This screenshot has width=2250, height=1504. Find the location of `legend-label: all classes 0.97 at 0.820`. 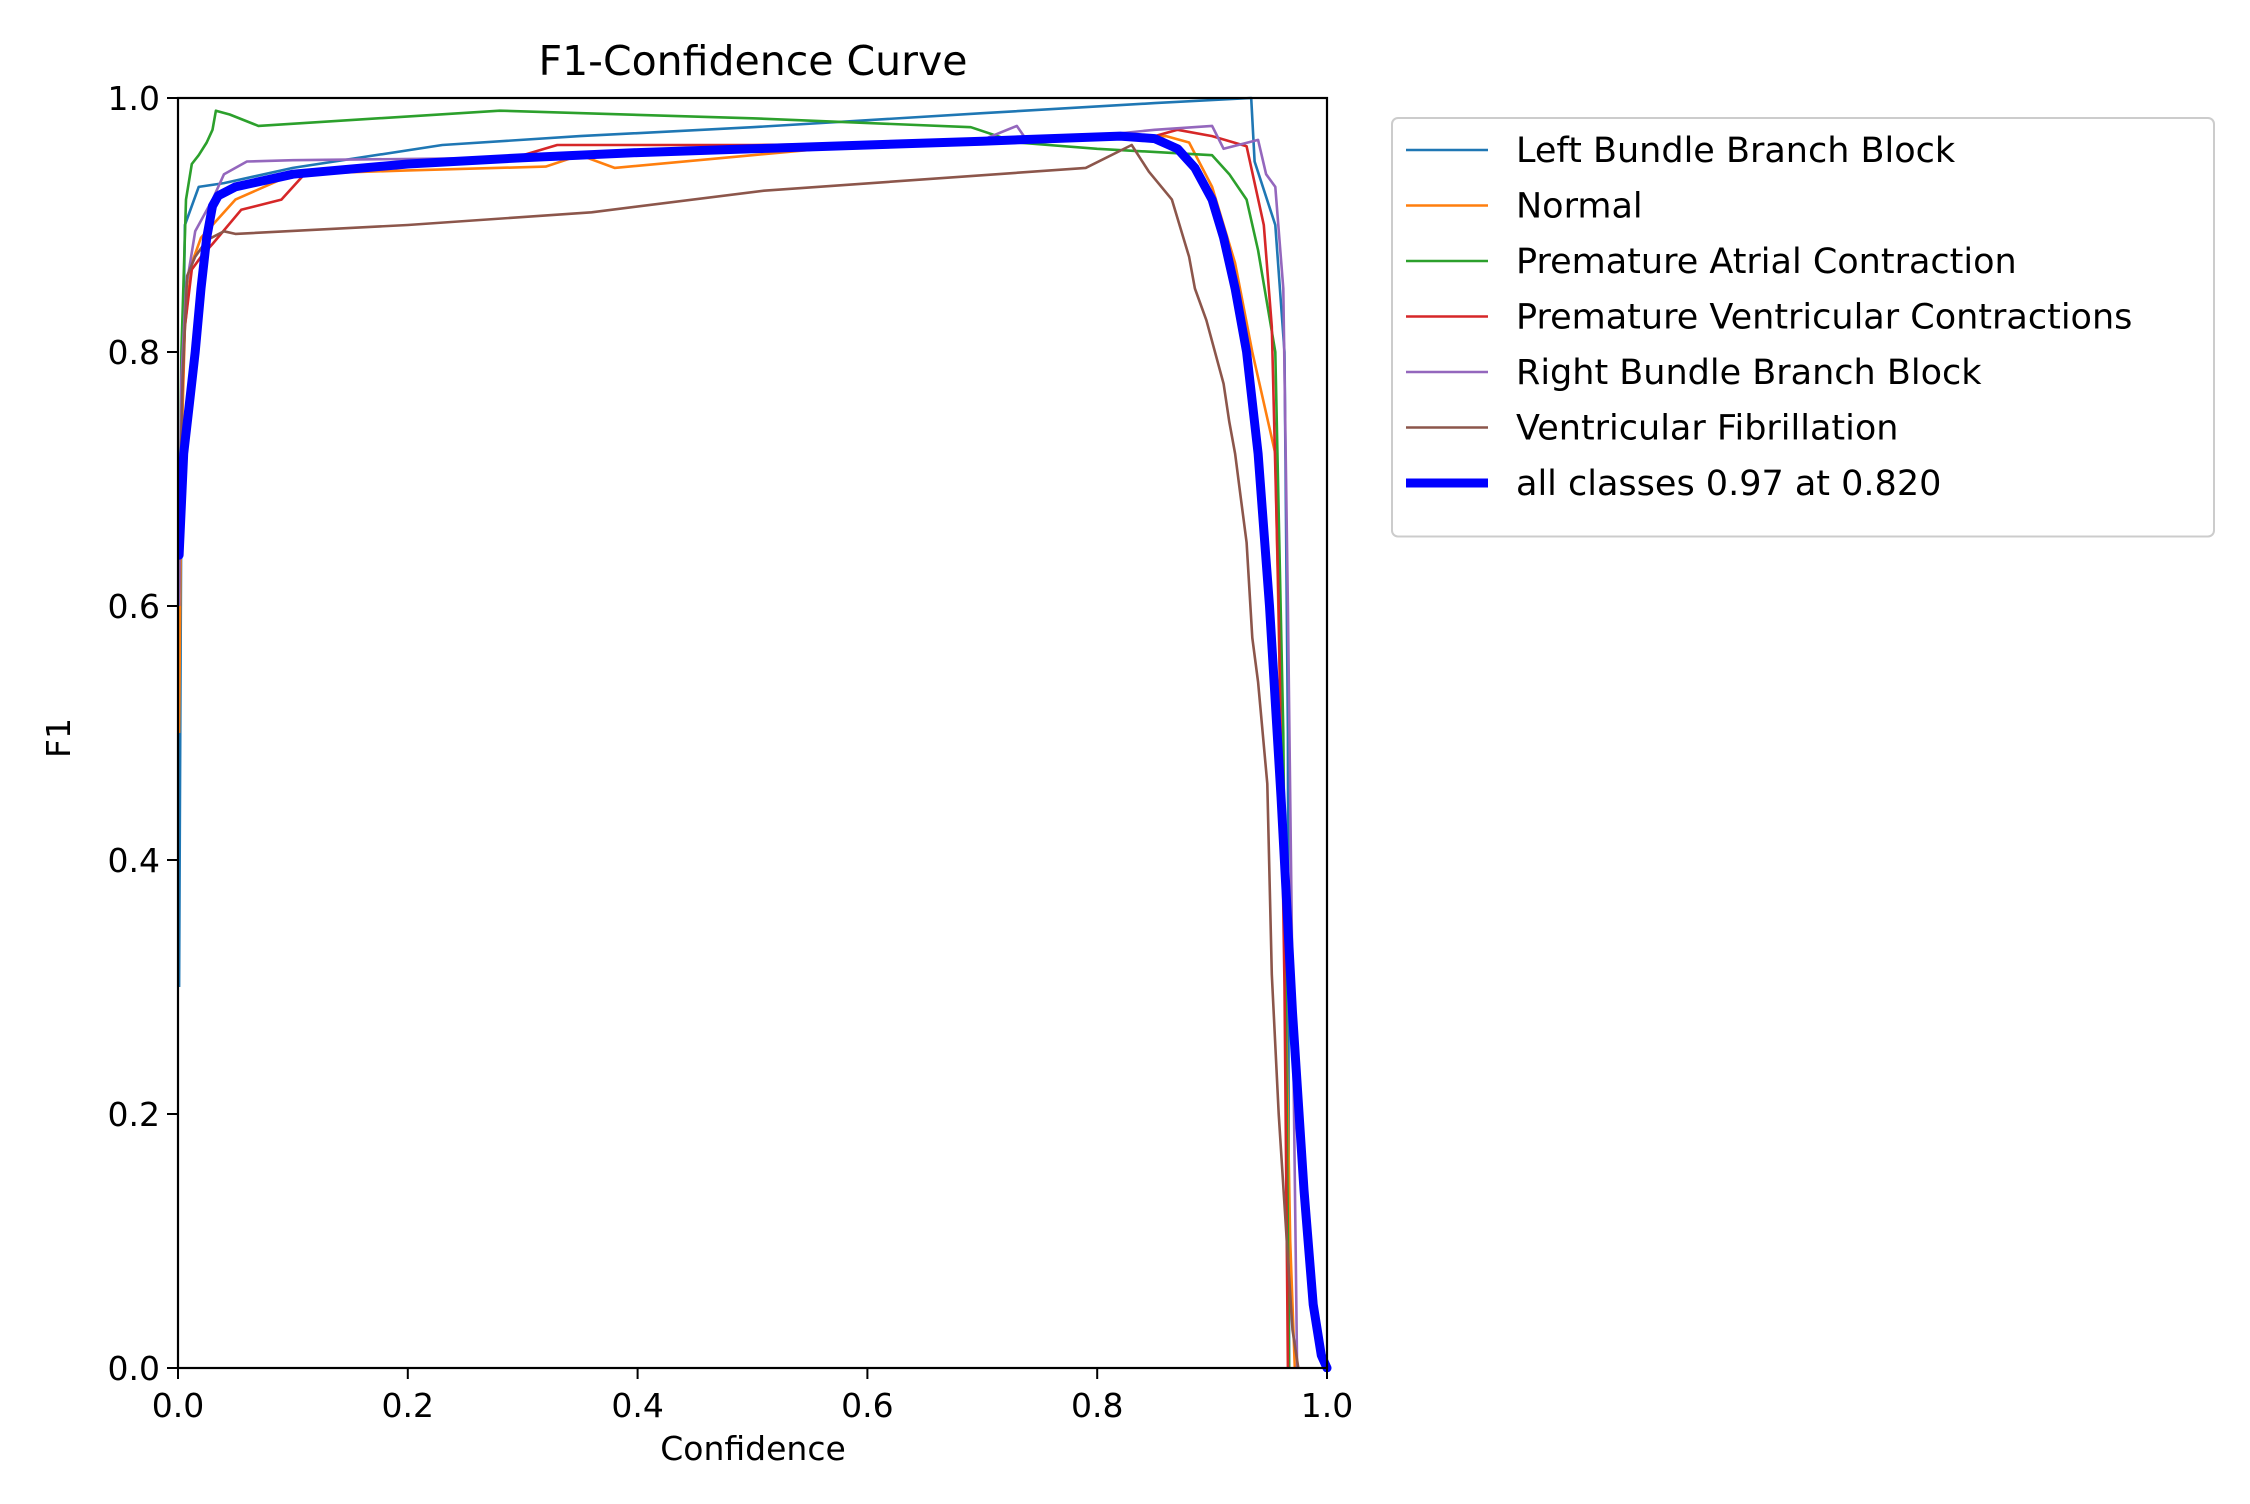

legend-label: all classes 0.97 at 0.820 is located at coordinates (1728, 484).